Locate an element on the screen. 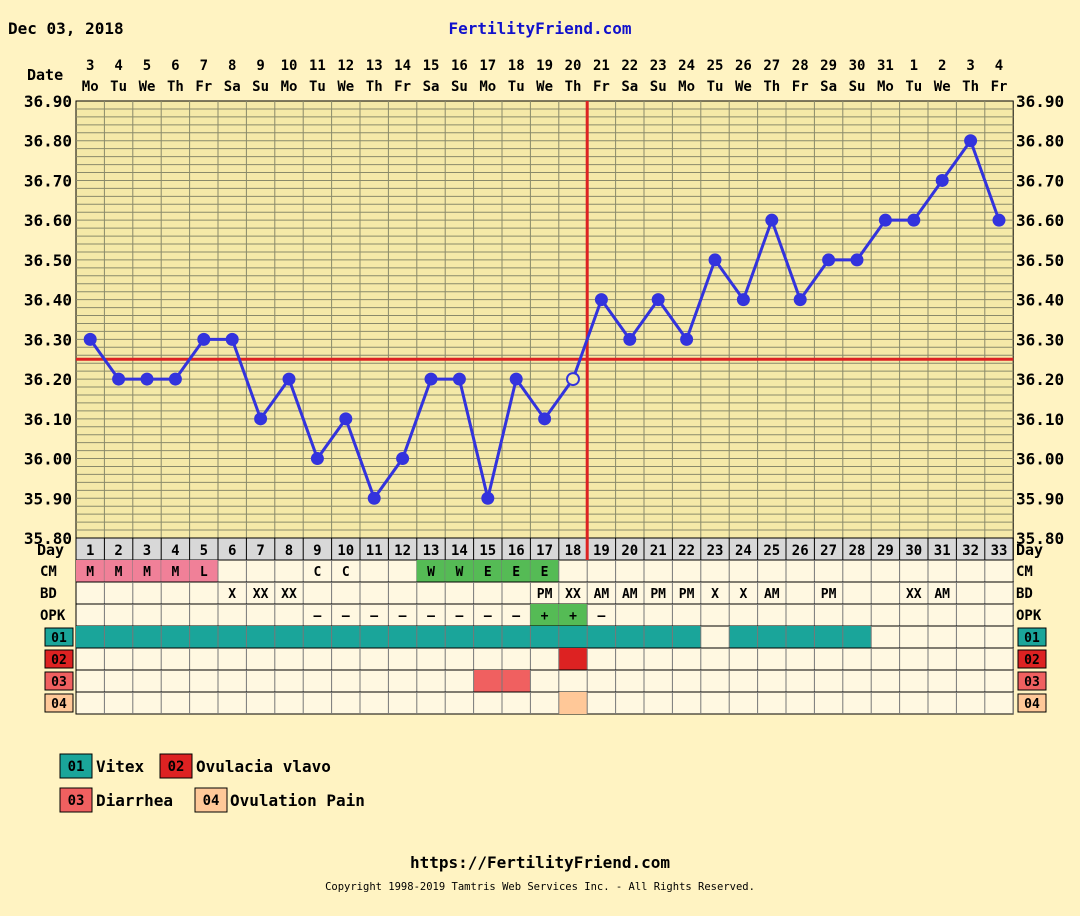  opk-cell-fill is located at coordinates (544, 615).